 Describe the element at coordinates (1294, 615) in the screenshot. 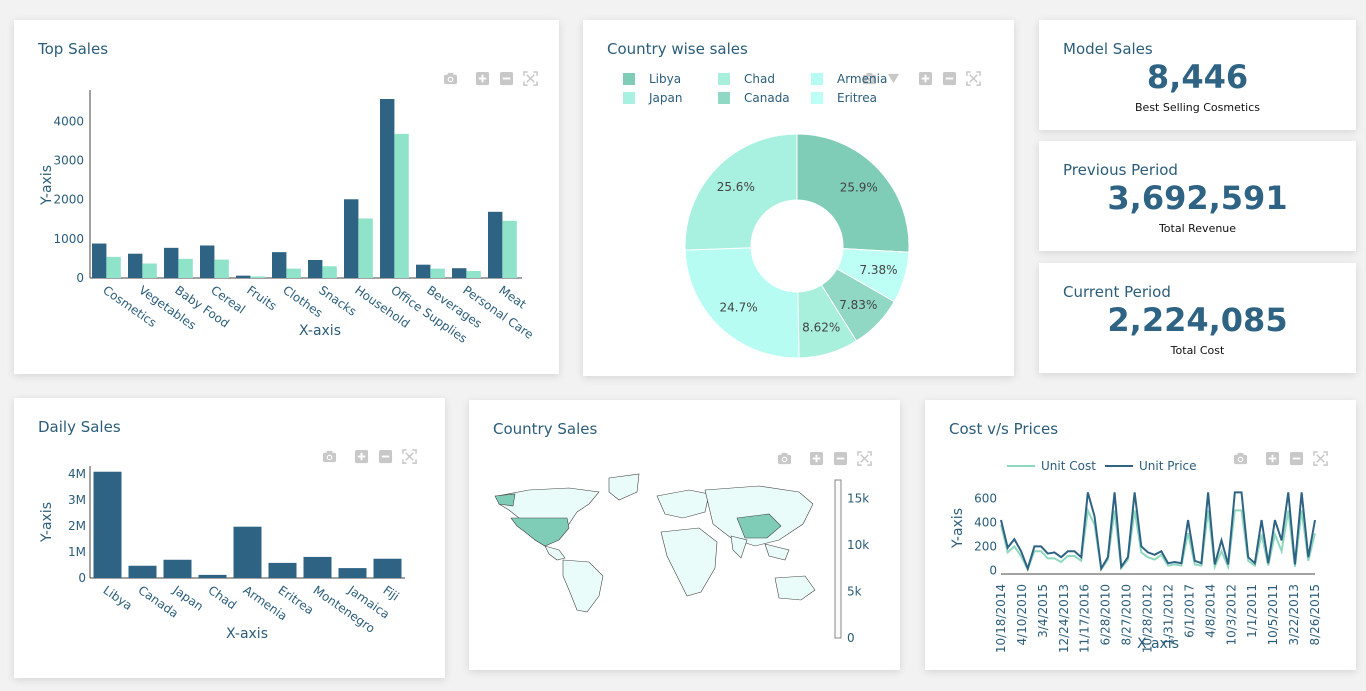

I see `x-tick-label: 3/22/2013` at that location.